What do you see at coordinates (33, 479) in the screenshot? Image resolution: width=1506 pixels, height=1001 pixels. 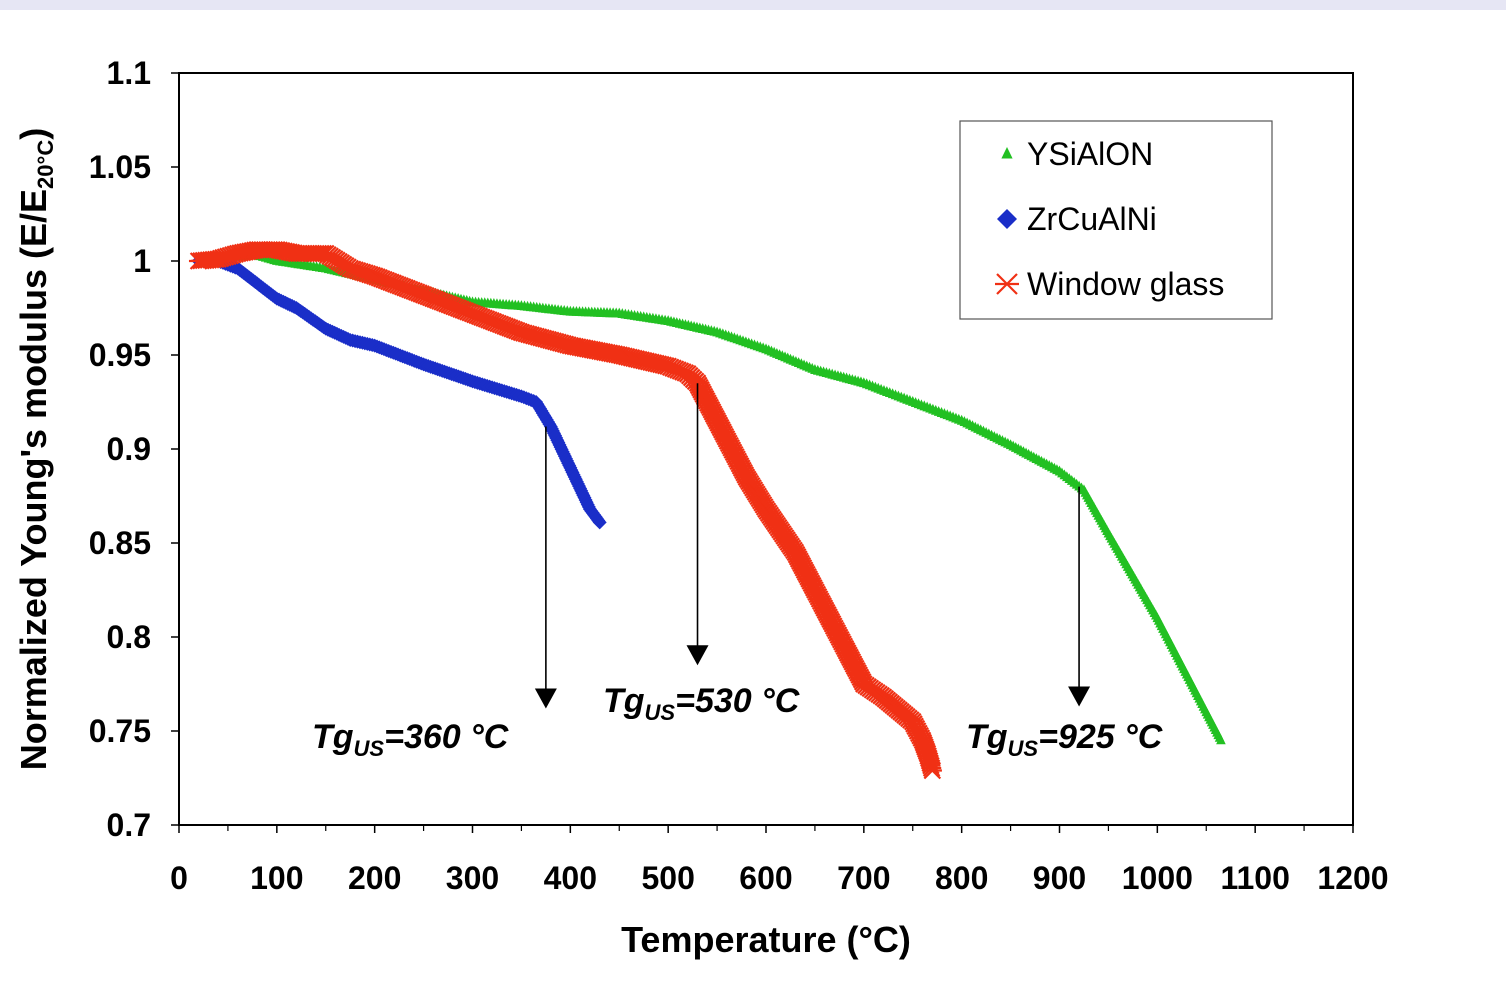 I see `y-axis-title-main: Normalized Young's modulus (E/E` at bounding box center [33, 479].